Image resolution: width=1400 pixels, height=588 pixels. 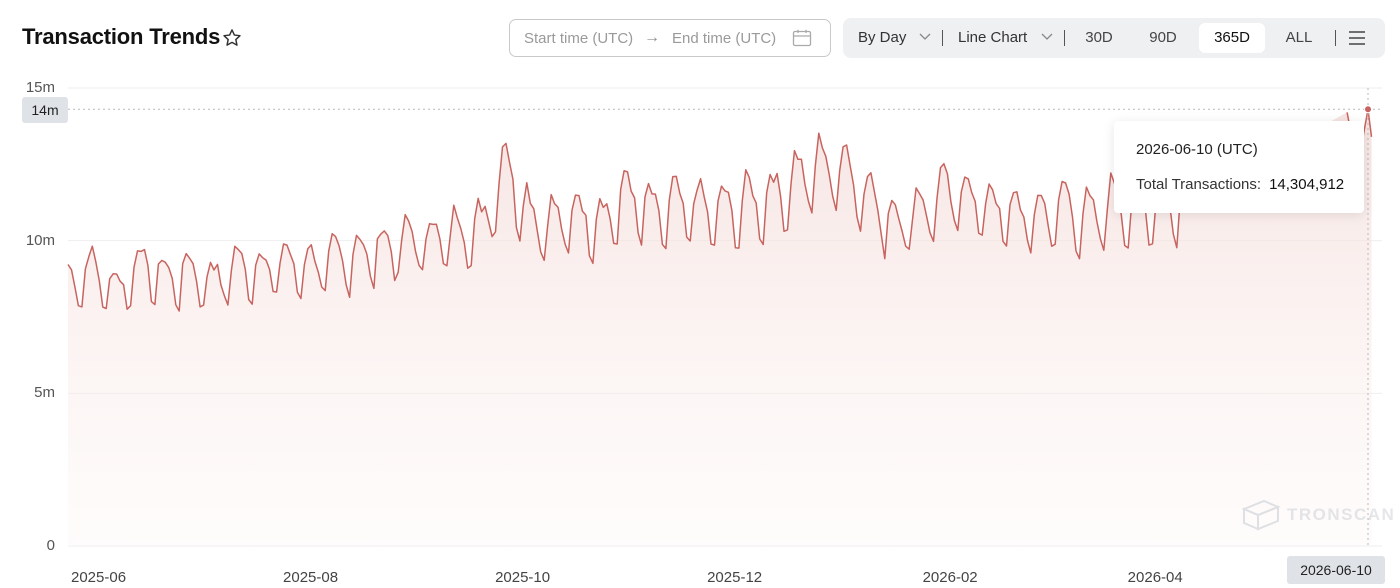 What do you see at coordinates (1197, 149) in the screenshot?
I see `tooltip-date: 2026-06-10 (UTC)` at bounding box center [1197, 149].